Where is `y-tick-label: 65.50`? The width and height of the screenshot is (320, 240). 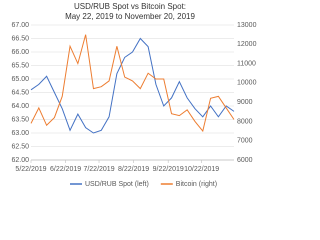 y-tick-label: 65.50 is located at coordinates (20, 65).